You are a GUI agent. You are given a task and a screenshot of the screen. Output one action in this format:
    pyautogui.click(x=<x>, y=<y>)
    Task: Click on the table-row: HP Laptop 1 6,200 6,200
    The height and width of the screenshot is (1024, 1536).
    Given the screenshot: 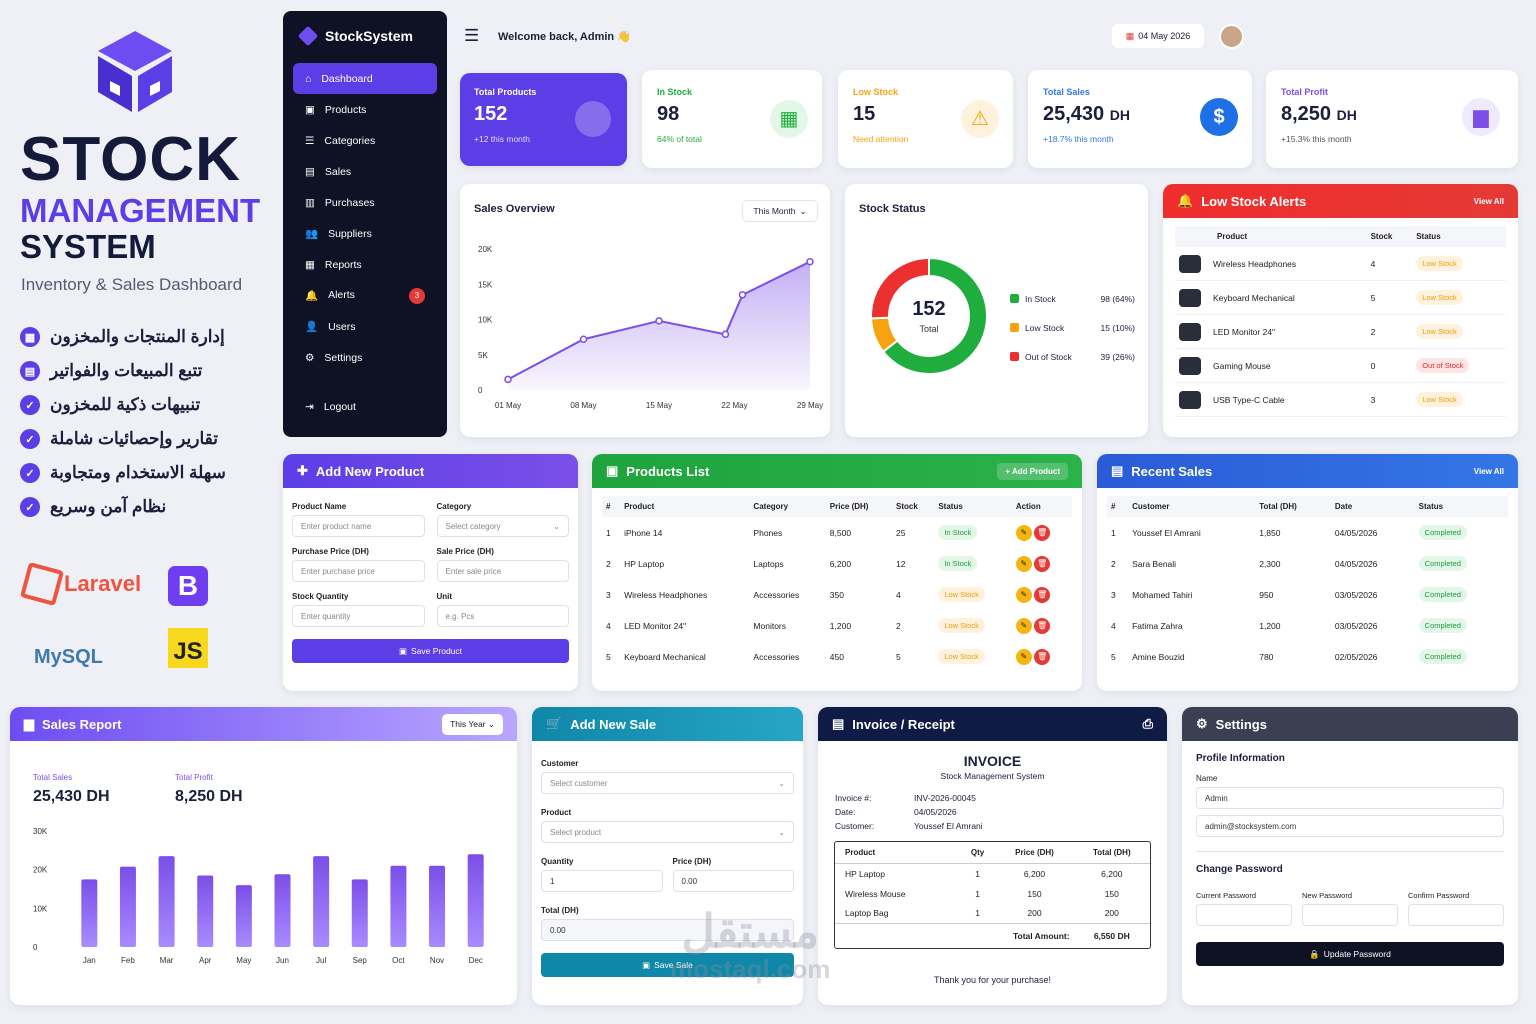 What is the action you would take?
    pyautogui.click(x=984, y=873)
    